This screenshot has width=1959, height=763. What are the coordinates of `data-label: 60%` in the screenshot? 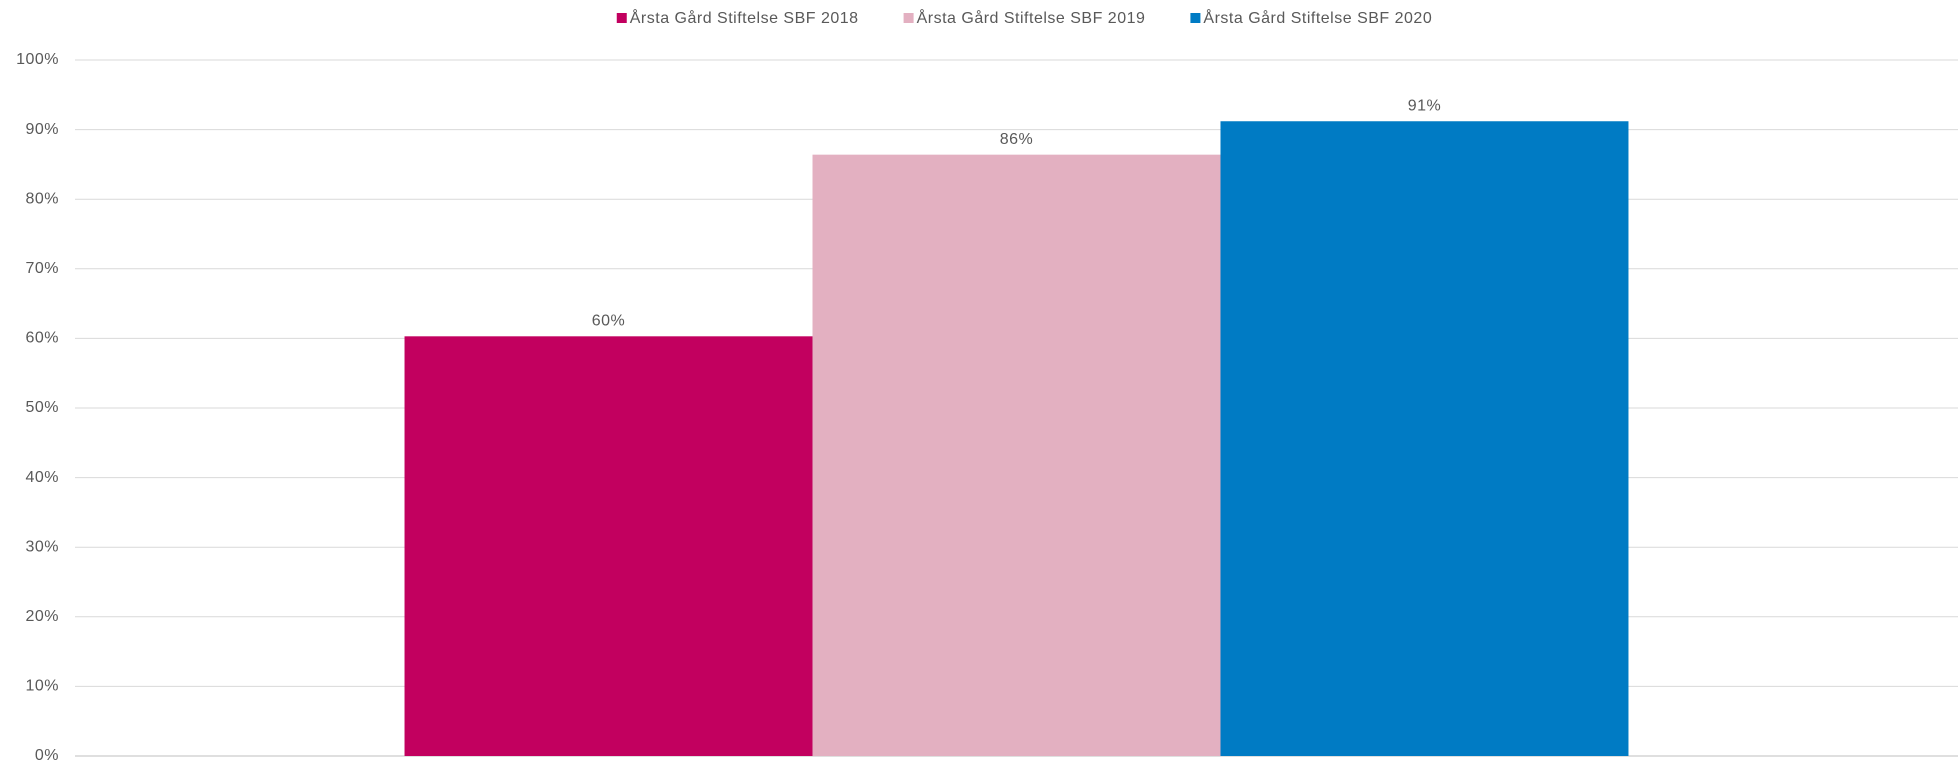 It's located at (609, 321).